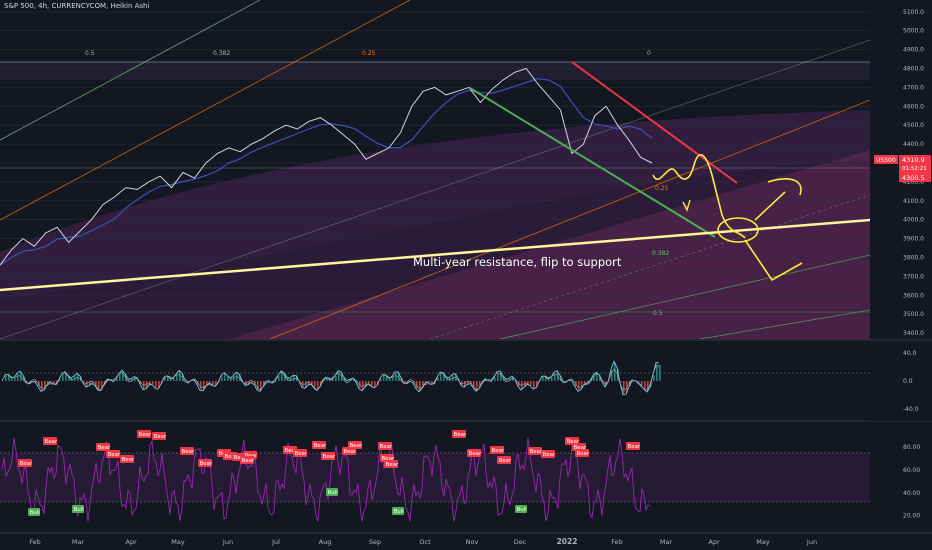 This screenshot has height=550, width=932. What do you see at coordinates (221, 53) in the screenshot?
I see `fib-label-1: 0.382` at bounding box center [221, 53].